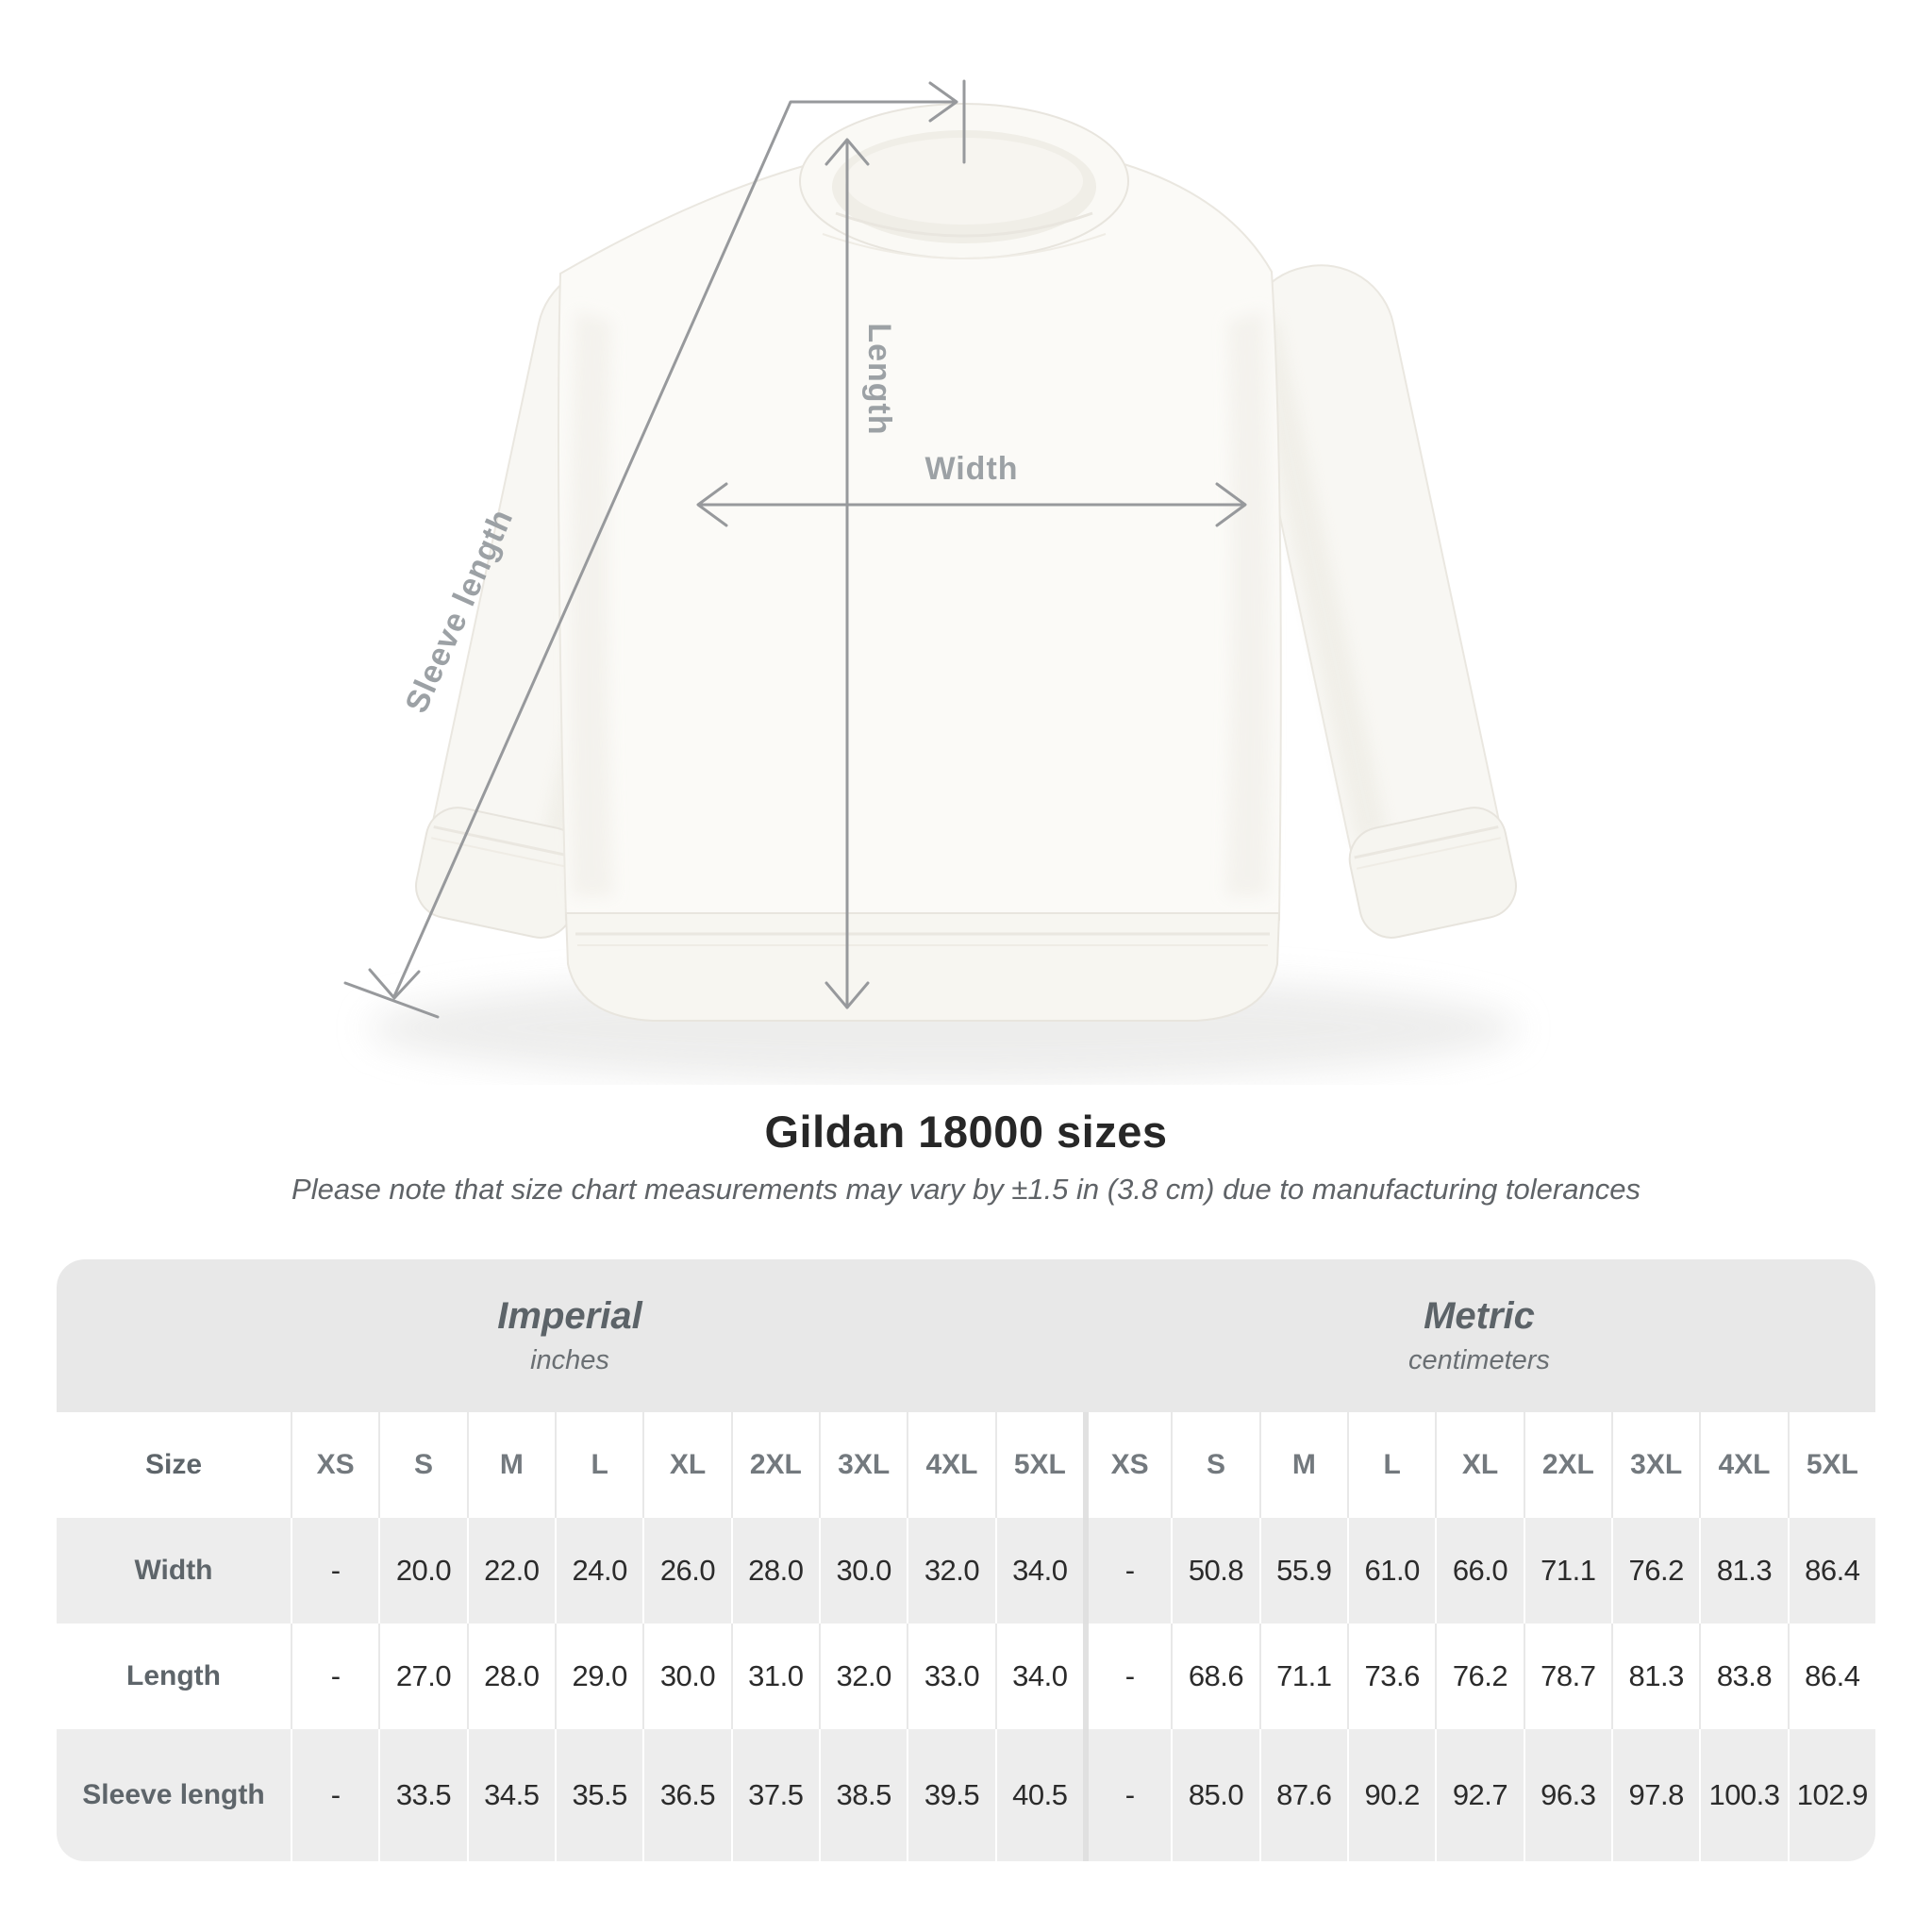 The height and width of the screenshot is (1932, 1932). I want to click on value-cell: 87.6, so click(1302, 1795).